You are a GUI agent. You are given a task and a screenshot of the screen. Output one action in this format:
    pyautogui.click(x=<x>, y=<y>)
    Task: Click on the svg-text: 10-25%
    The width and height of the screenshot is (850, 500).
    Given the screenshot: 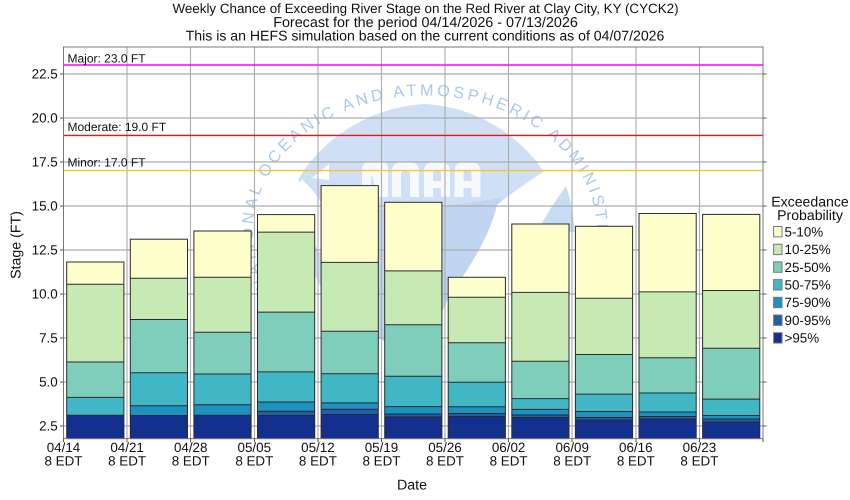 What is the action you would take?
    pyautogui.click(x=808, y=249)
    